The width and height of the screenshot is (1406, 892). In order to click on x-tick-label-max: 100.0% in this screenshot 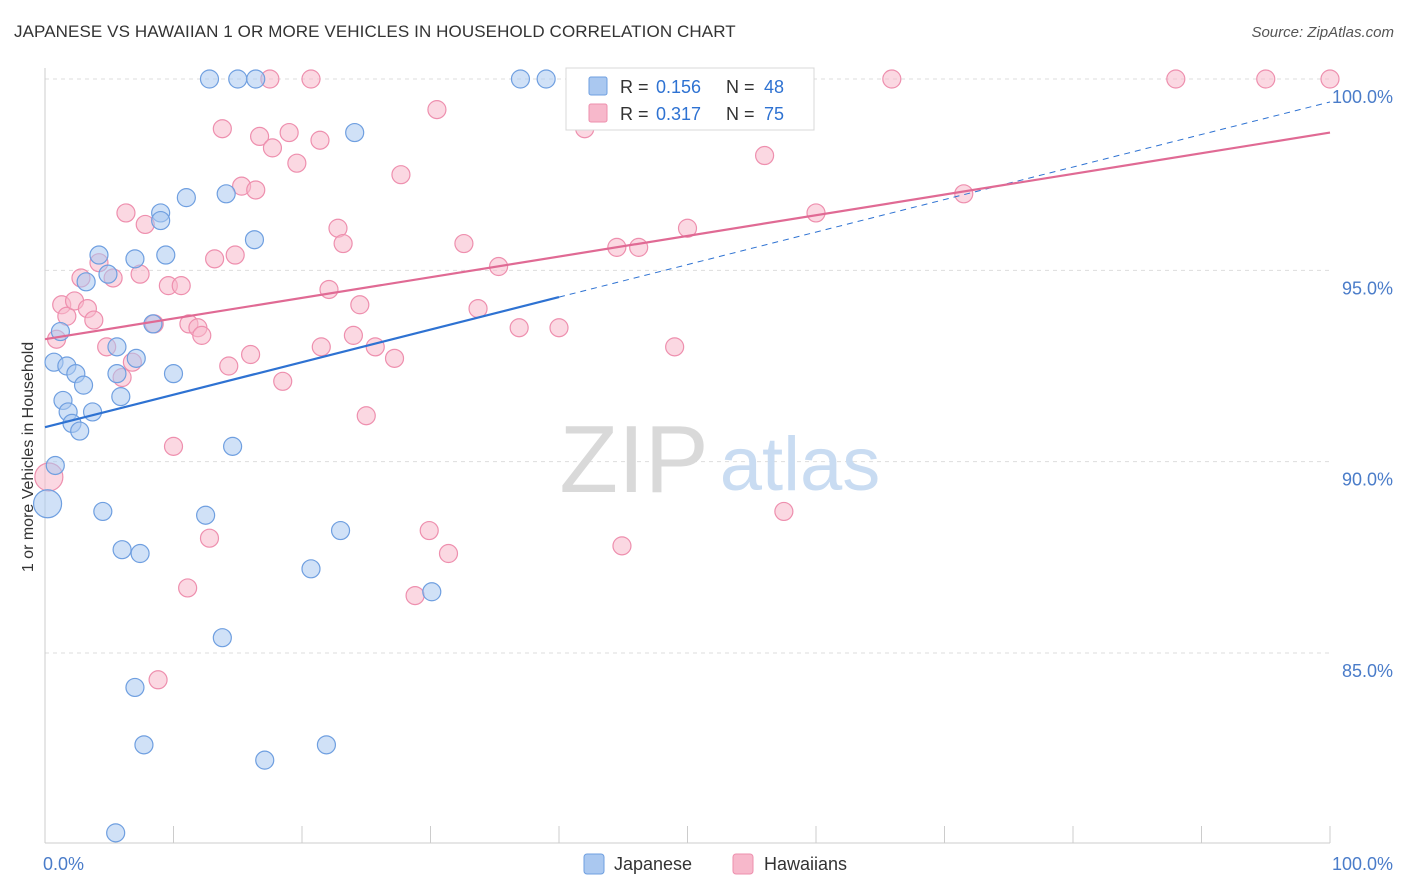, I will do `click(1362, 864)`.